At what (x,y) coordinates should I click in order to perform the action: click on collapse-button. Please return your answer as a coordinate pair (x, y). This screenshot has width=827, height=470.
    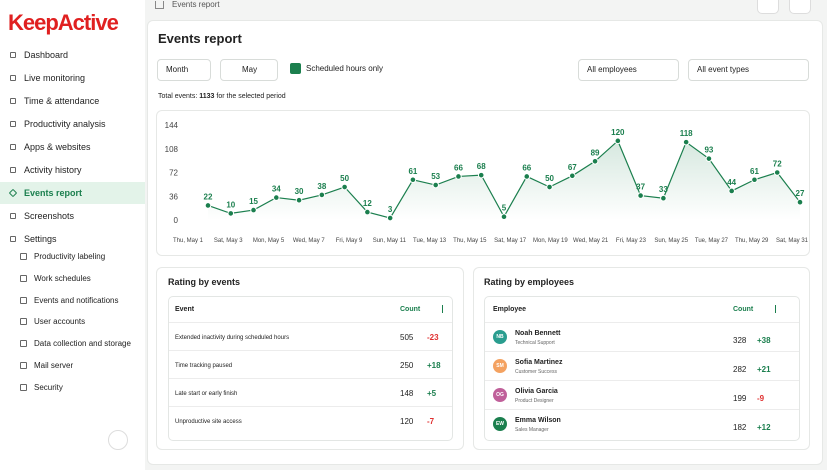
    Looking at the image, I should click on (118, 440).